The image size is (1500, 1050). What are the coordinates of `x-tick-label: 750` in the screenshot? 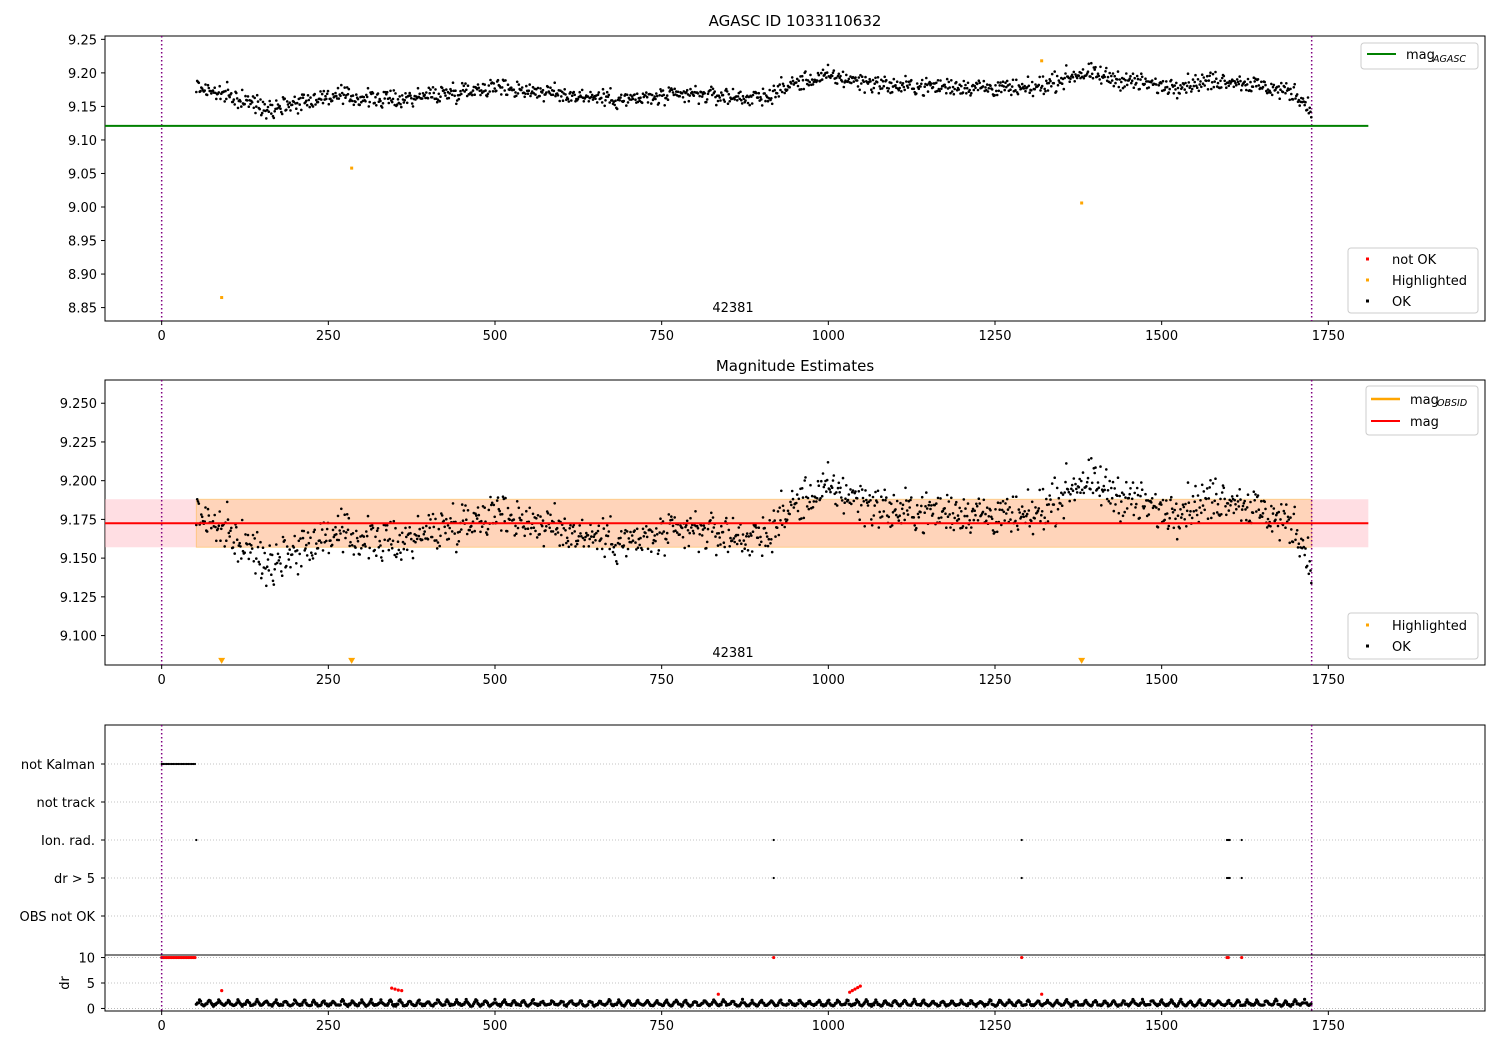 It's located at (661, 336).